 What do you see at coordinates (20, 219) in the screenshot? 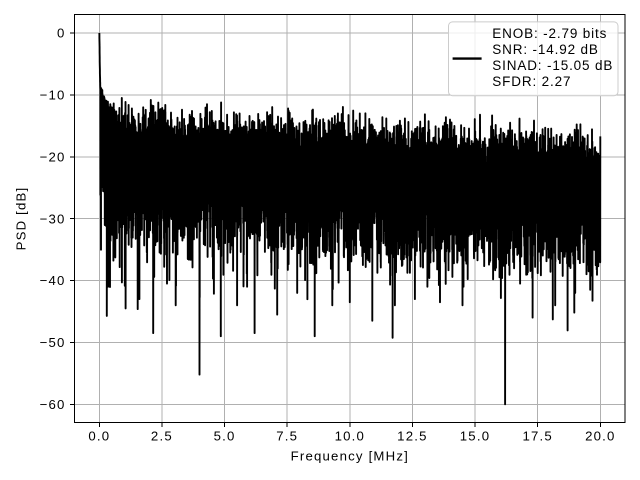
I see `svg-text: PSD [dB]` at bounding box center [20, 219].